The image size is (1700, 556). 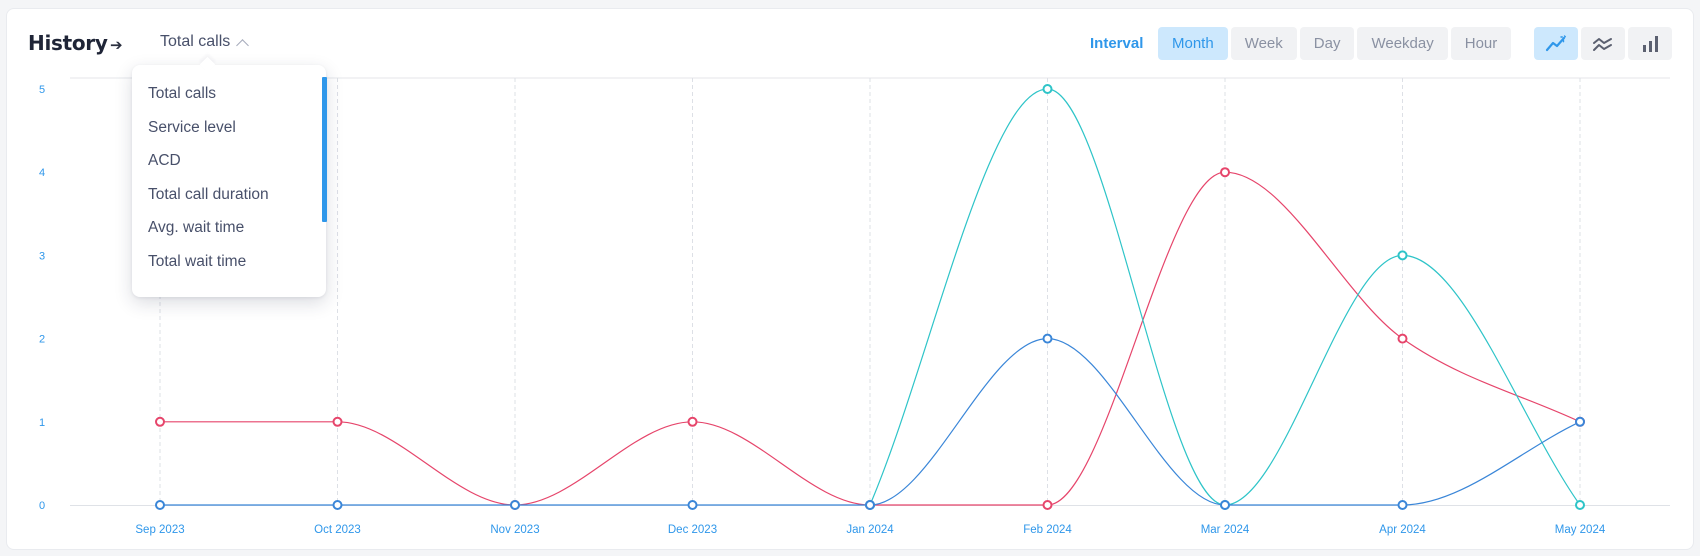 I want to click on x-tick-label: Apr 2024, so click(x=1402, y=530).